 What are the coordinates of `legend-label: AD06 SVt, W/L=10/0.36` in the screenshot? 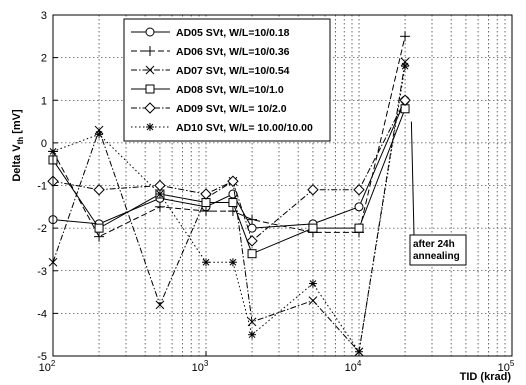 It's located at (233, 52).